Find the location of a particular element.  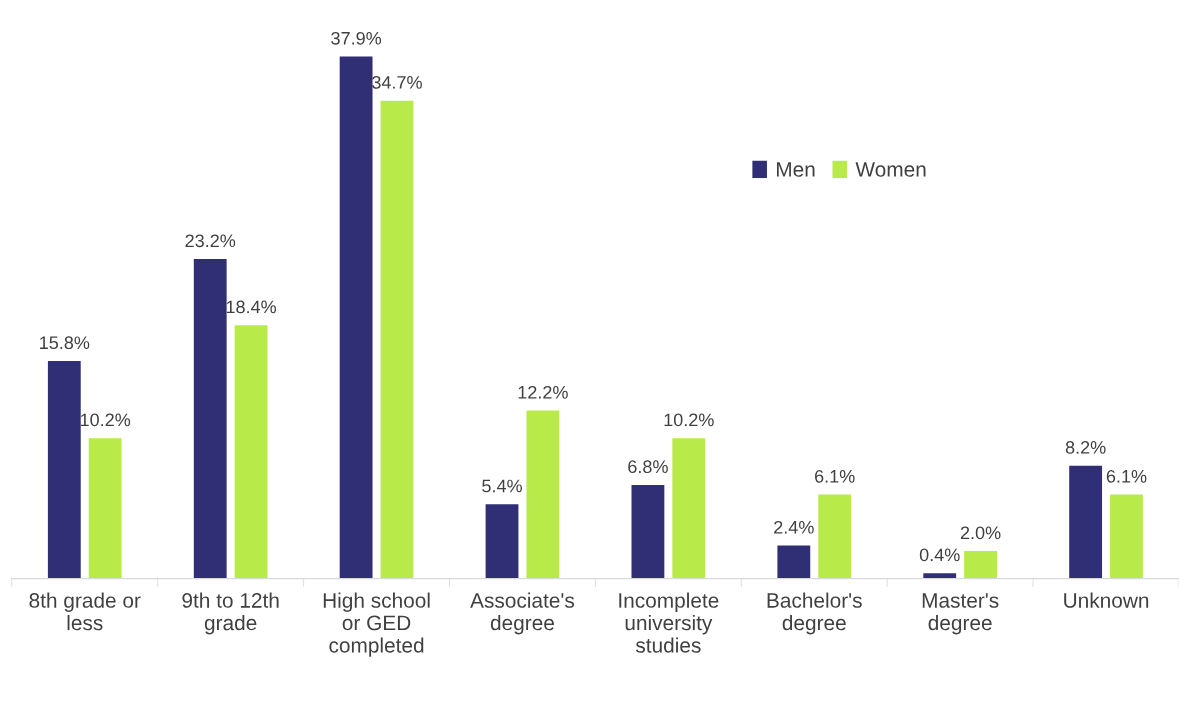

data-label: 12.2% is located at coordinates (543, 392).